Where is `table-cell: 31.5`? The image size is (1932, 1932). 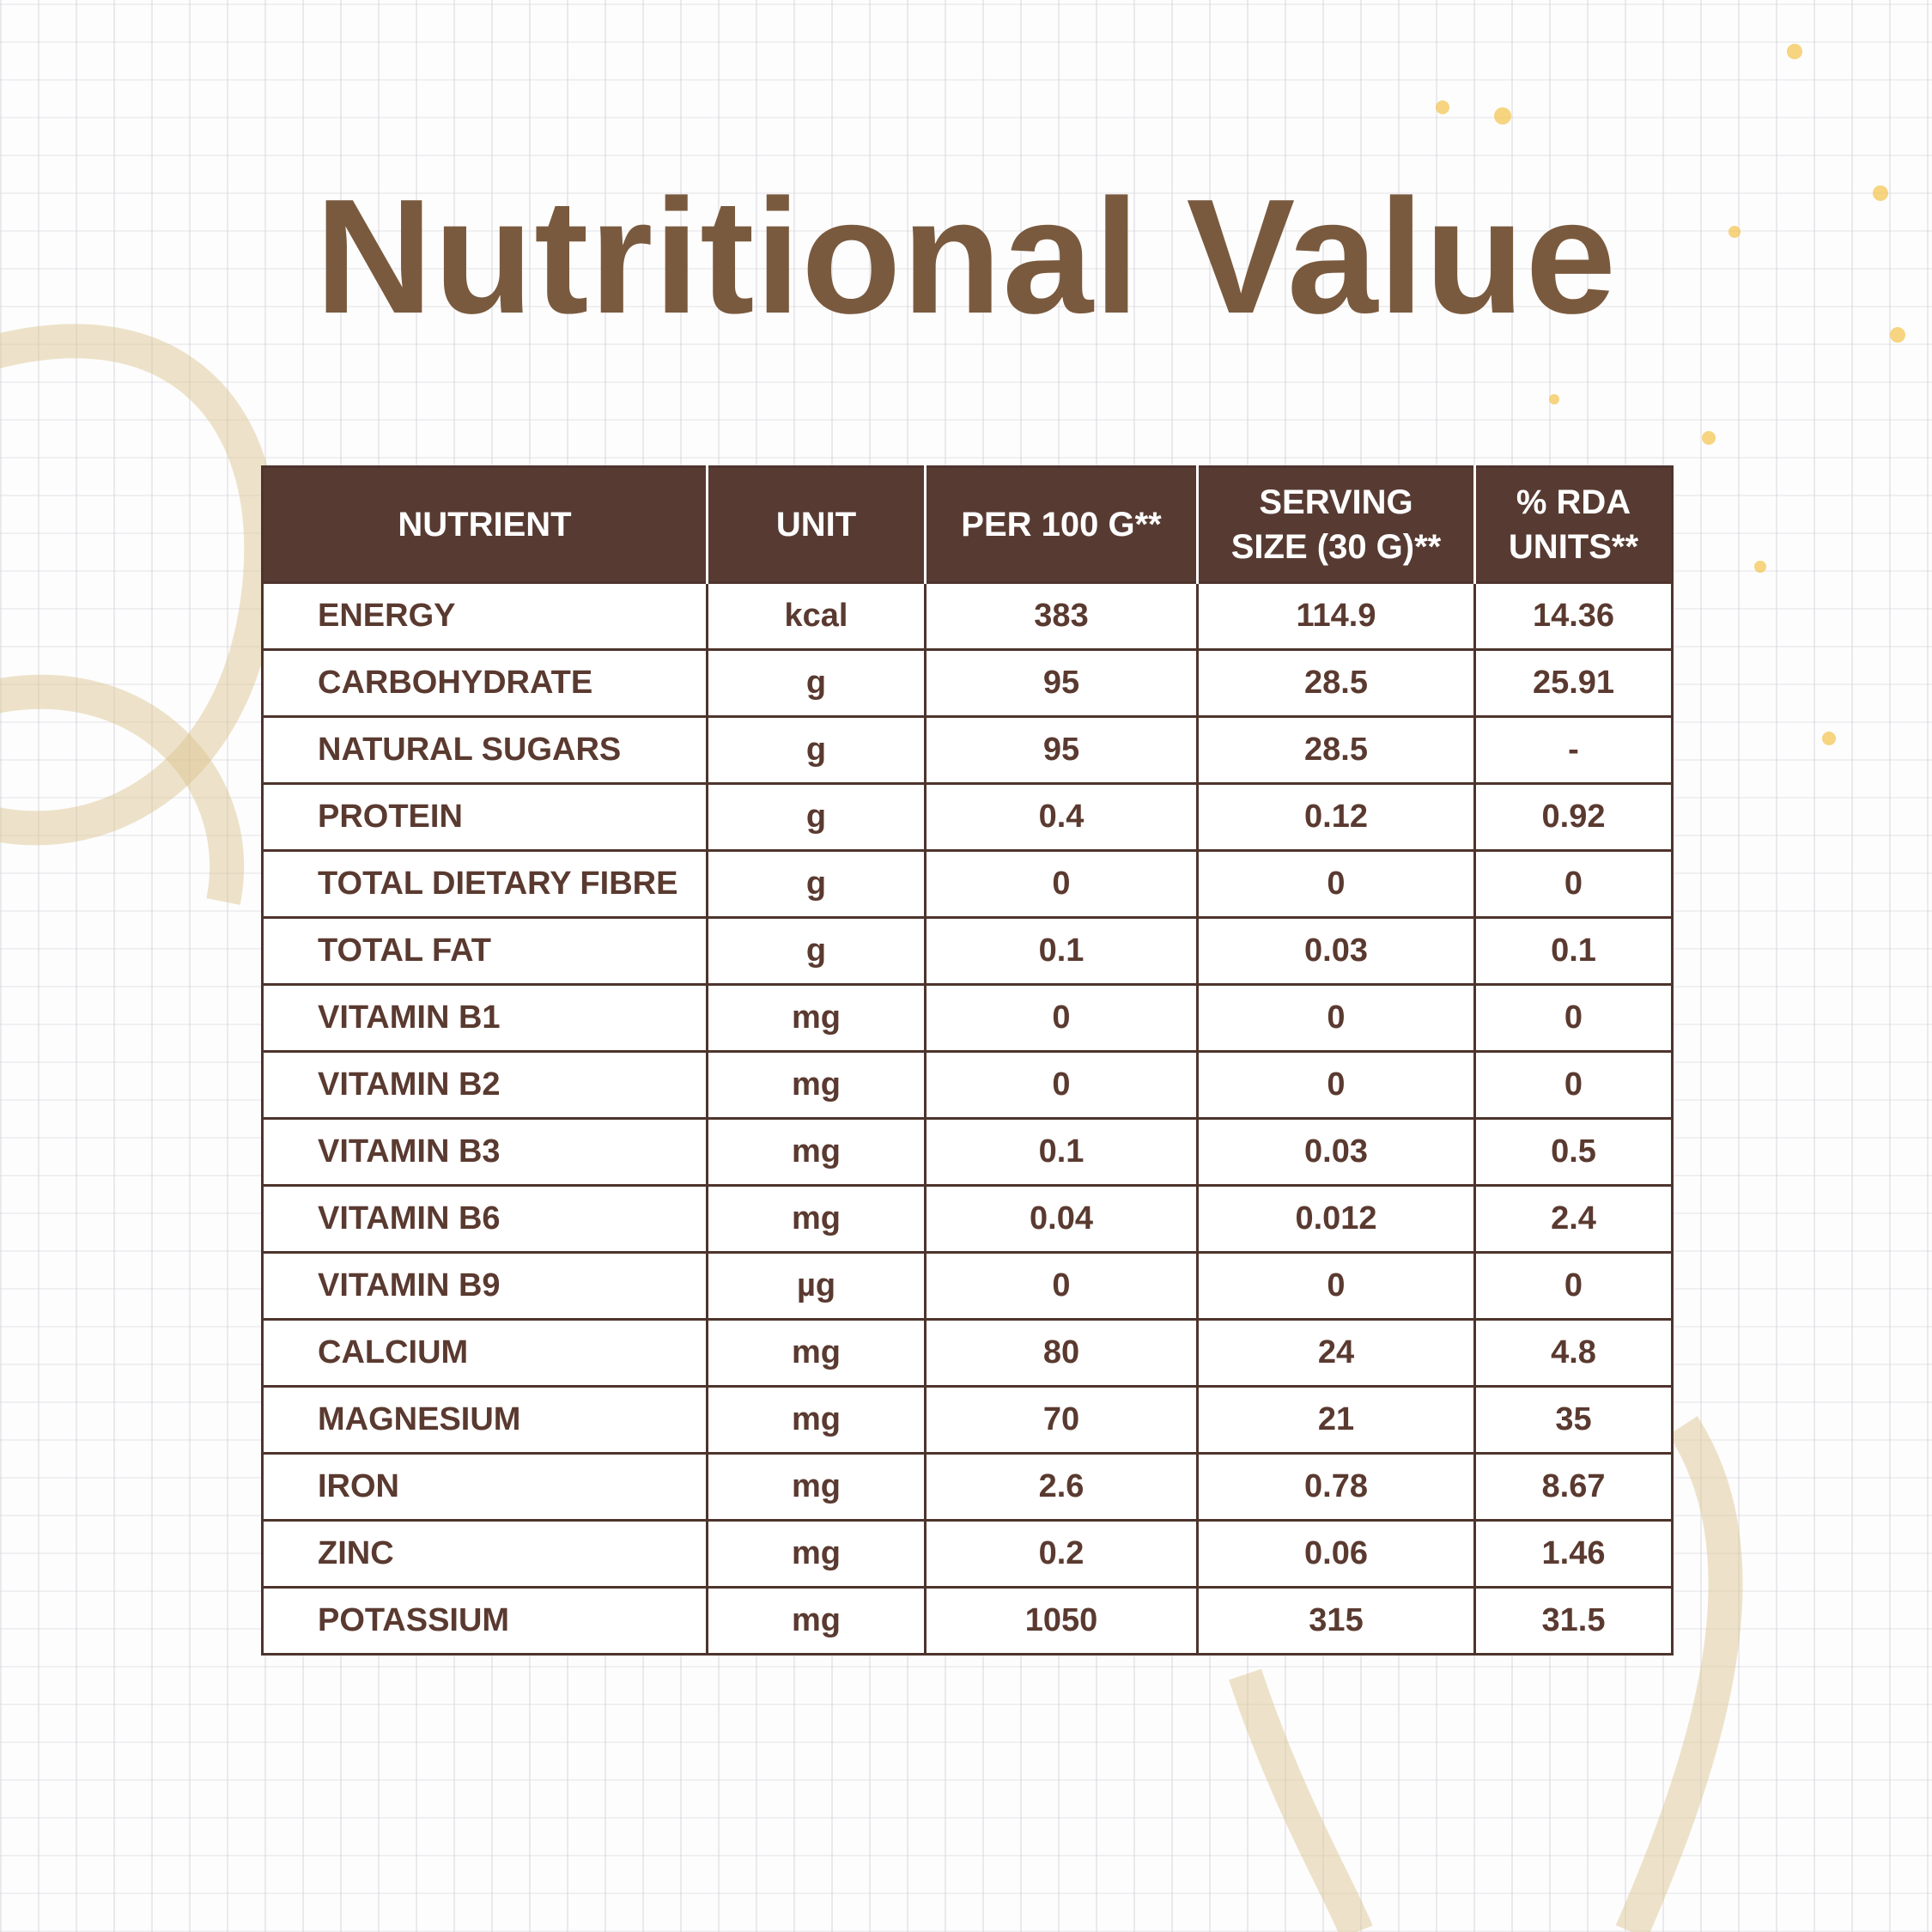 table-cell: 31.5 is located at coordinates (1573, 1621).